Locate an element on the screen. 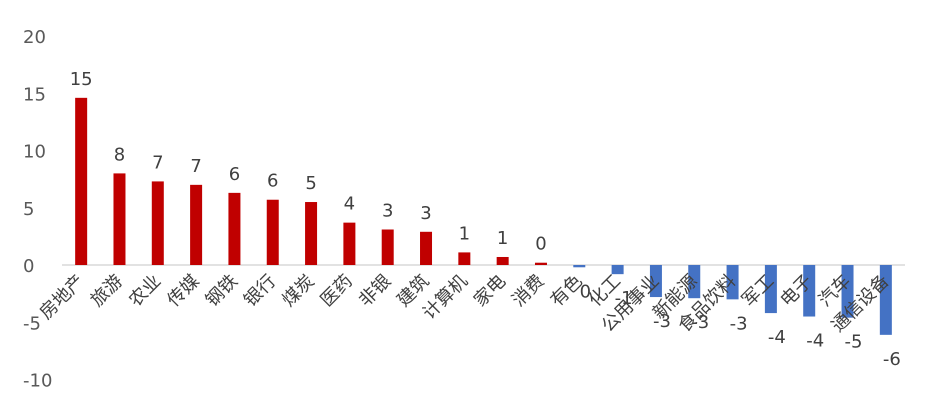  data-label: 15 is located at coordinates (81, 79).